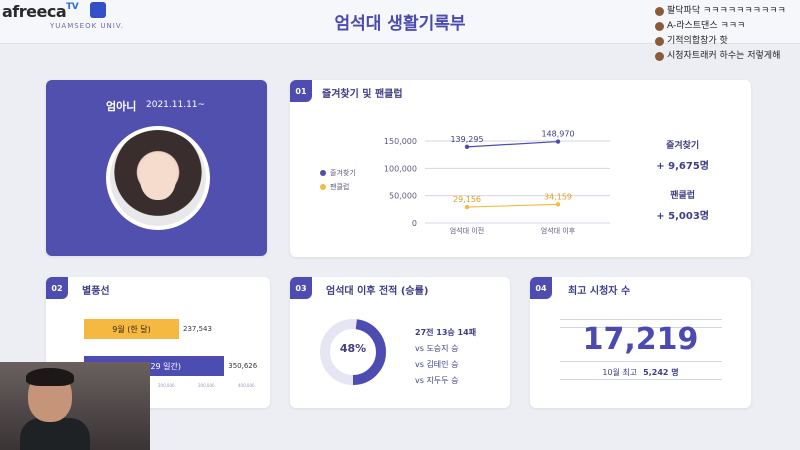 This screenshot has height=450, width=800. What do you see at coordinates (445, 357) in the screenshot?
I see `match-list: 27전 13승 14패 vs 도승지 승 vs 김테인 승 vs 지두두 승` at bounding box center [445, 357].